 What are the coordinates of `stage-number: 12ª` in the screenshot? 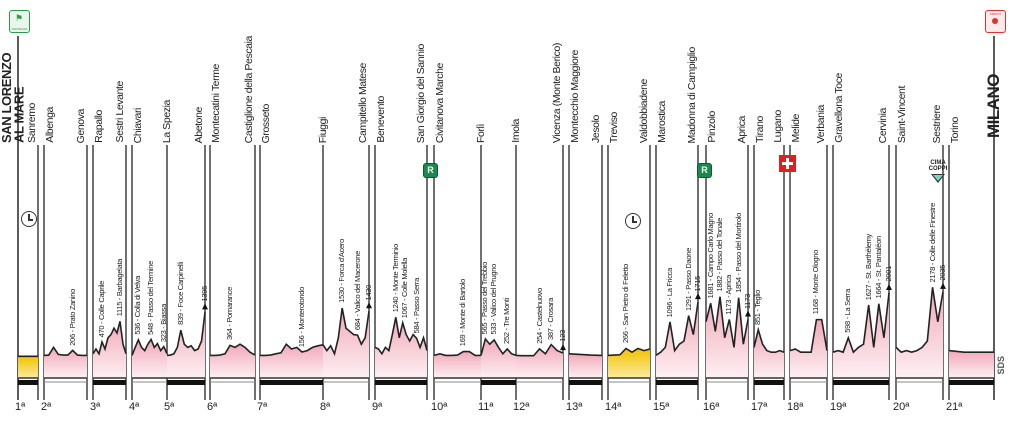 It's located at (521, 407).